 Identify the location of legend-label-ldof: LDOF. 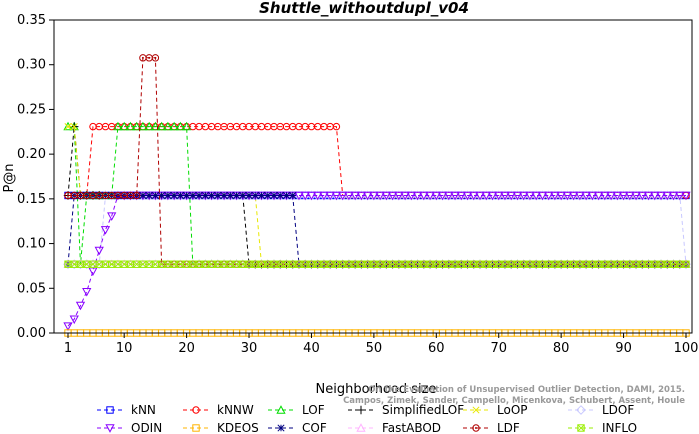
(618, 410).